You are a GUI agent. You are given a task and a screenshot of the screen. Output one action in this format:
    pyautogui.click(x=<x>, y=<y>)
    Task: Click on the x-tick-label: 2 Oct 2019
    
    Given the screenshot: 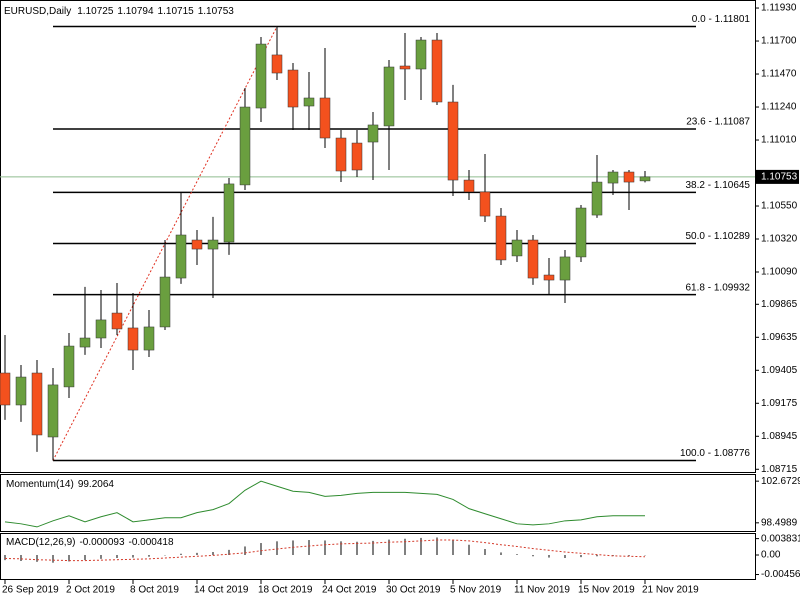 What is the action you would take?
    pyautogui.click(x=90, y=590)
    